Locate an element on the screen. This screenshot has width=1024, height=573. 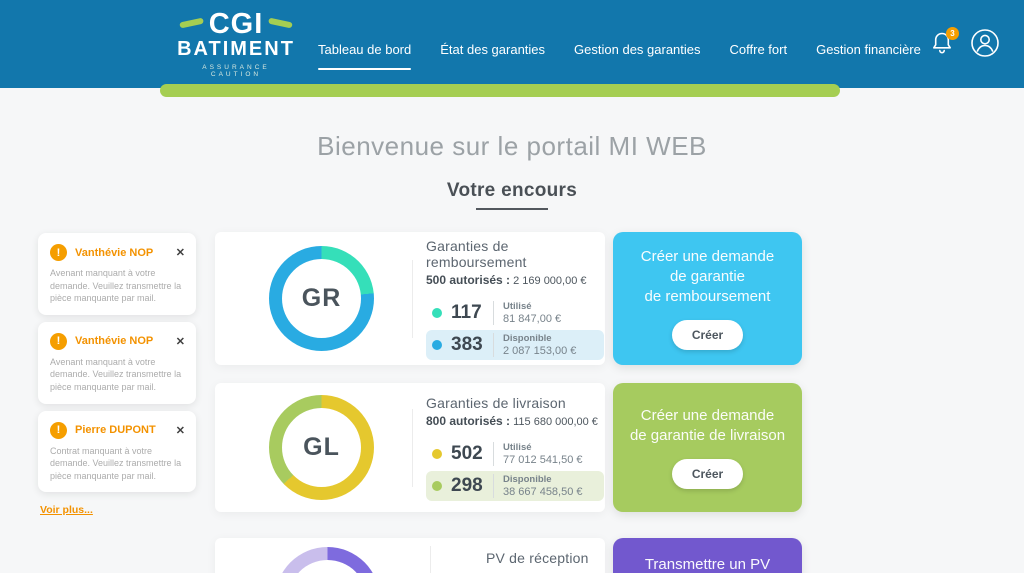
gr-title: Garanties de remboursement is located at coordinates (476, 253).